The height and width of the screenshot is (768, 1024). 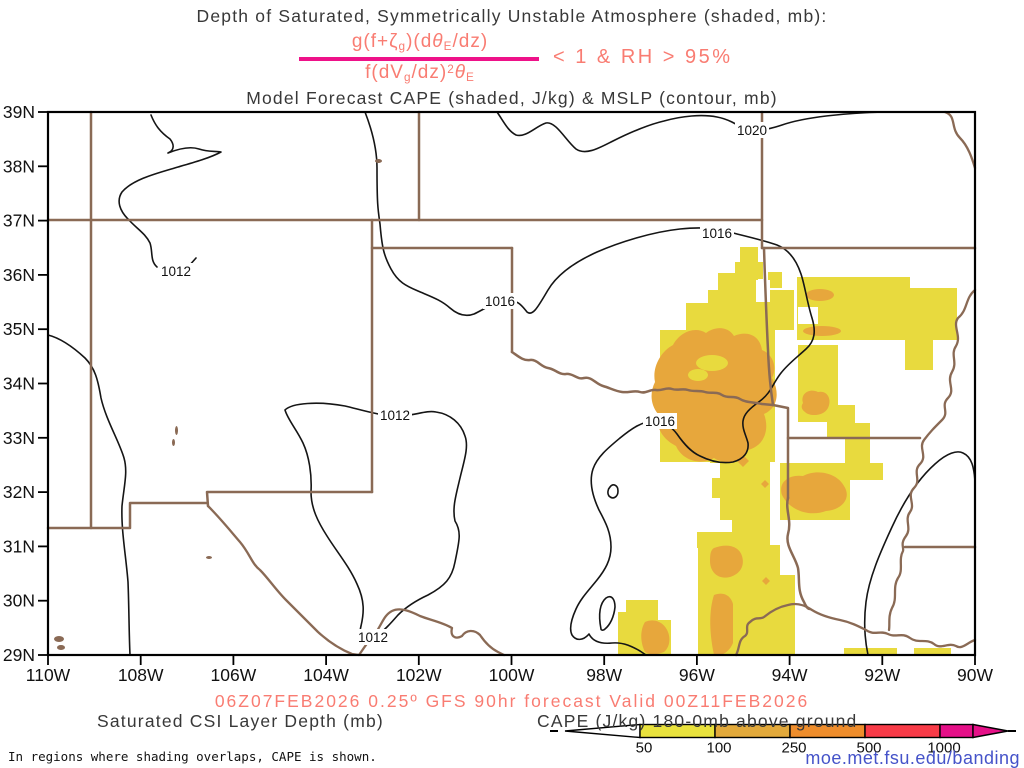 I want to click on csi-shading-layer, so click(x=744, y=472).